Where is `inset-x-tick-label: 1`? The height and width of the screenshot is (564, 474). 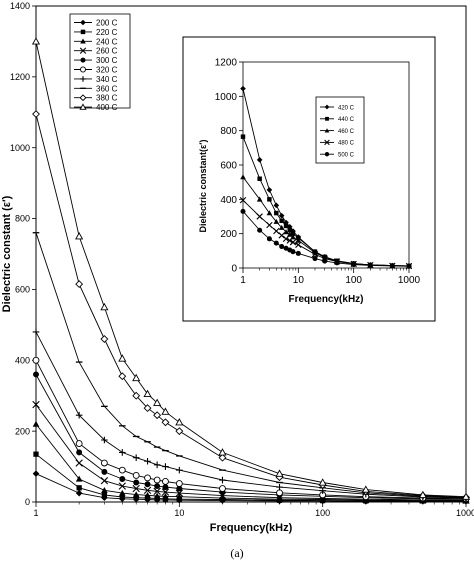 inset-x-tick-label: 1 is located at coordinates (243, 280).